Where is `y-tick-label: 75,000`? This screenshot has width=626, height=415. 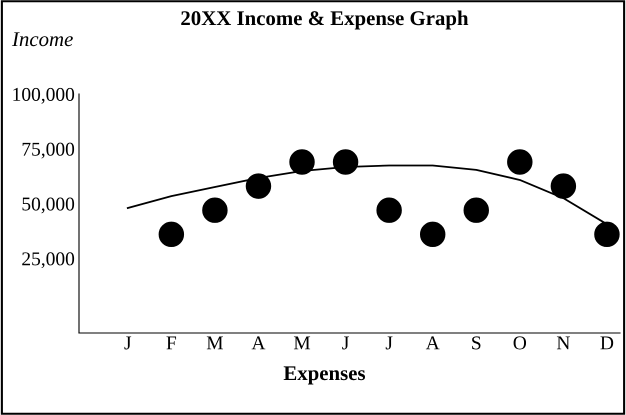
y-tick-label: 75,000 is located at coordinates (48, 150).